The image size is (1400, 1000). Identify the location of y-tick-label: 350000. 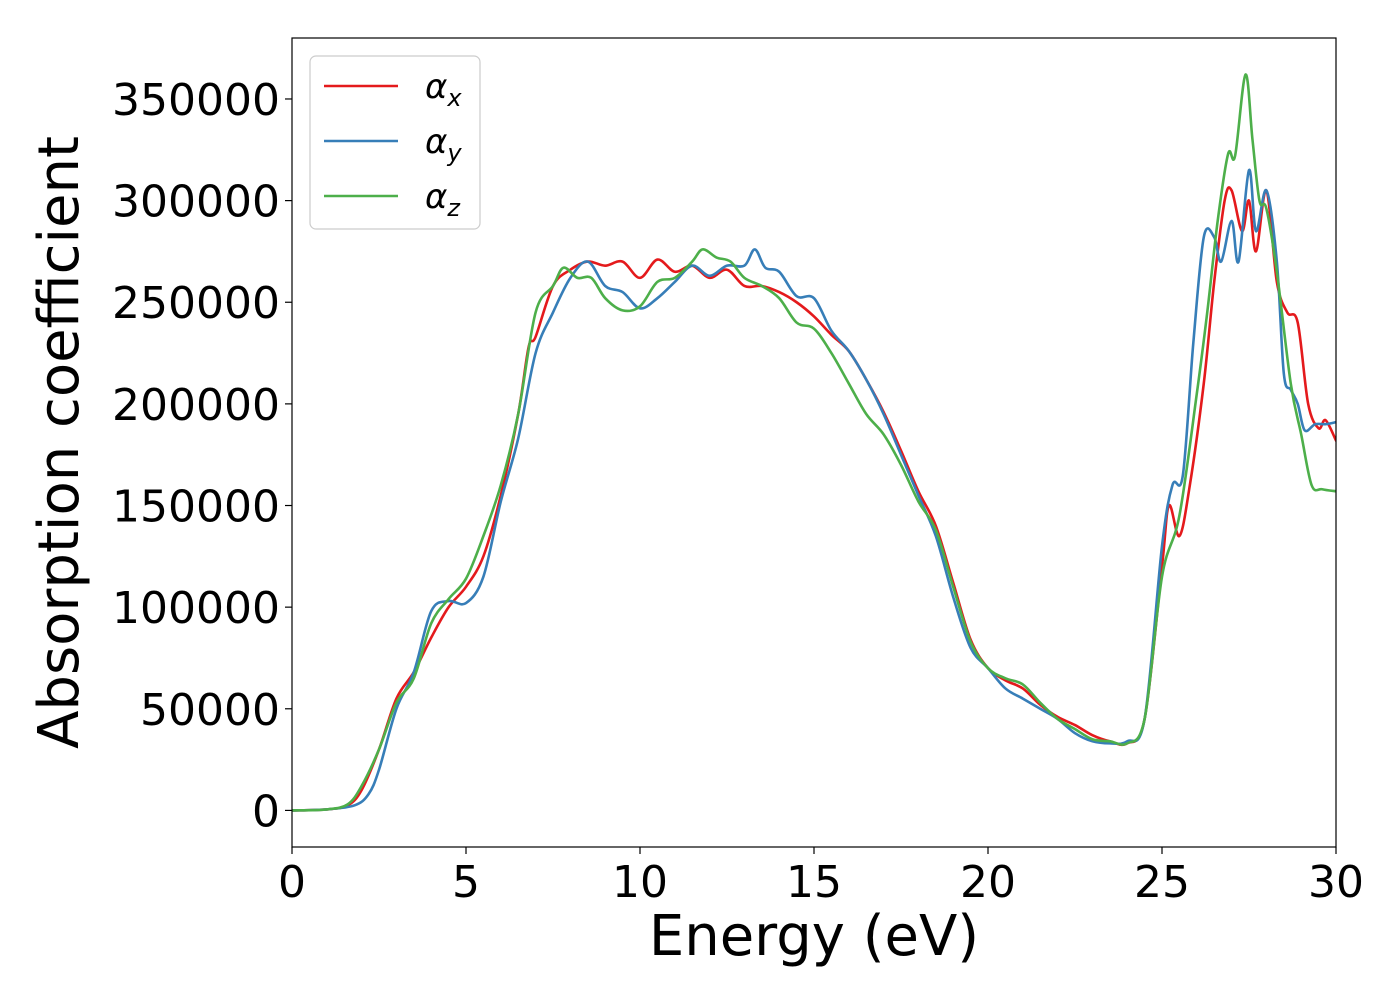
(196, 100).